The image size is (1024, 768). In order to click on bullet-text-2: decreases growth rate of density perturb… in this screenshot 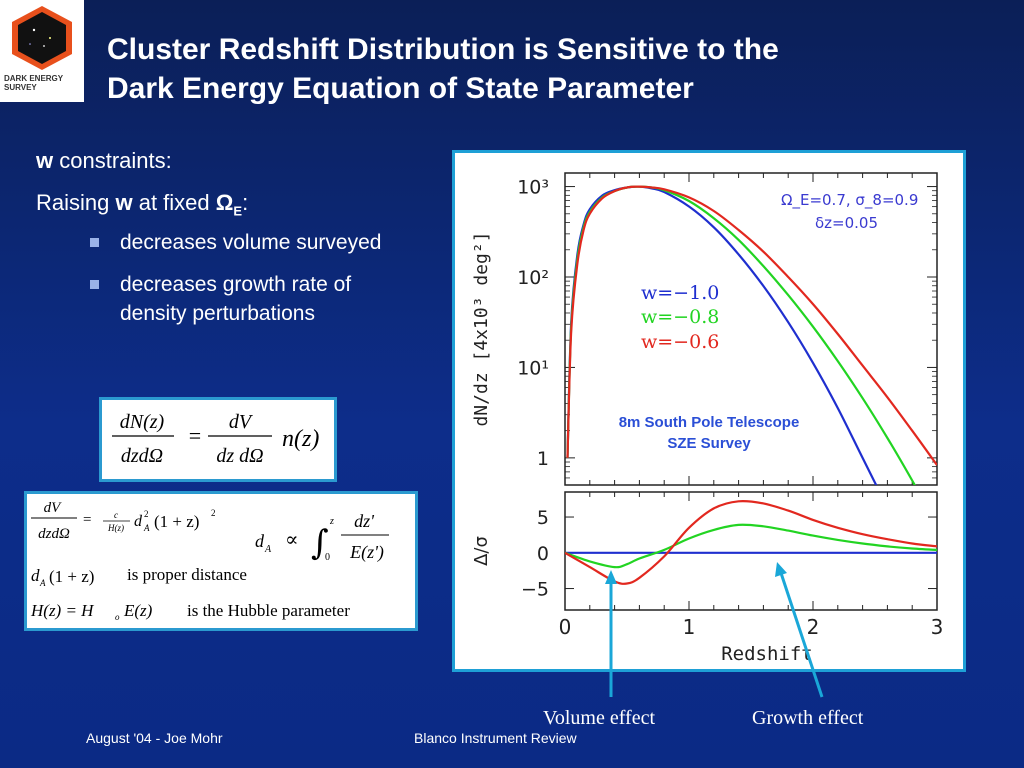, I will do `click(236, 299)`.